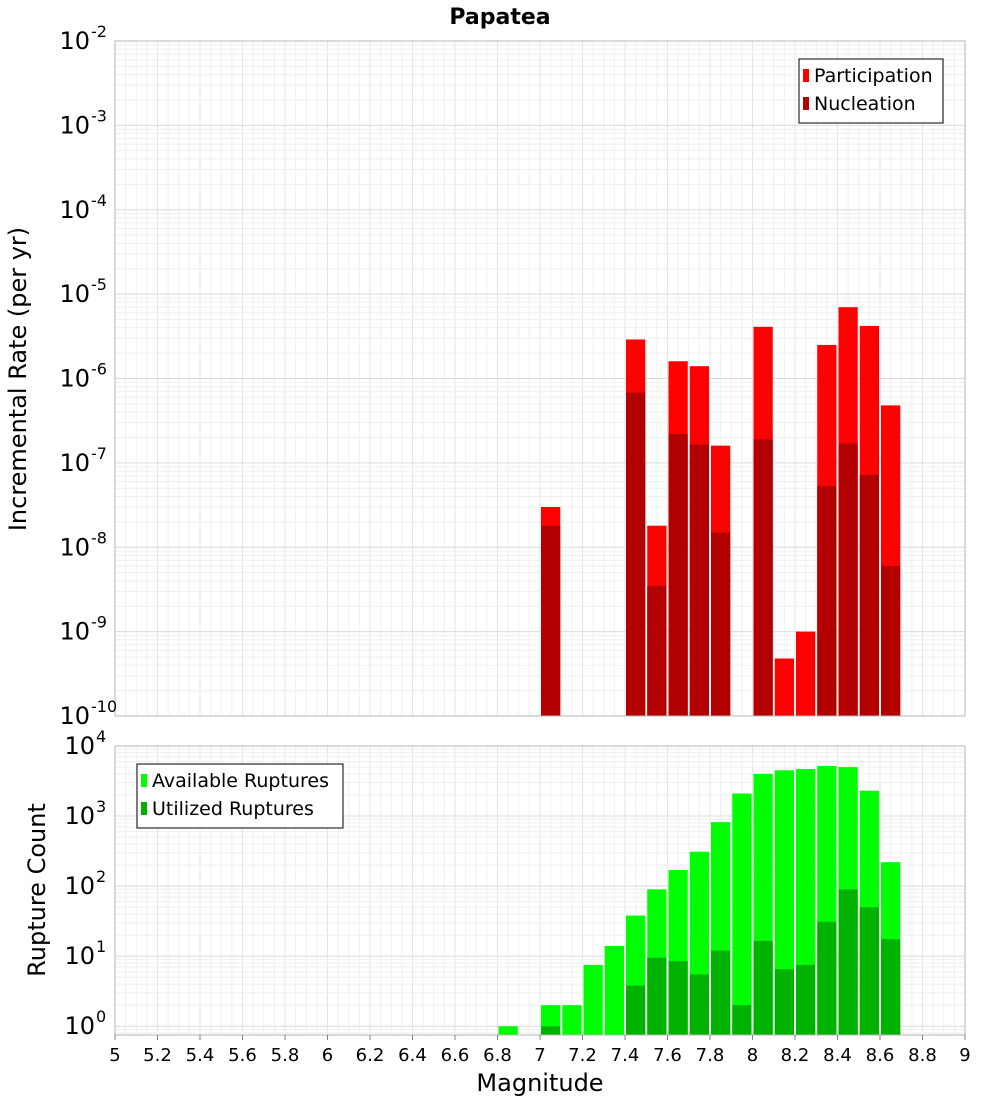 The width and height of the screenshot is (1000, 1100). What do you see at coordinates (865, 104) in the screenshot?
I see `nucleation-legend-label: Nucleation` at bounding box center [865, 104].